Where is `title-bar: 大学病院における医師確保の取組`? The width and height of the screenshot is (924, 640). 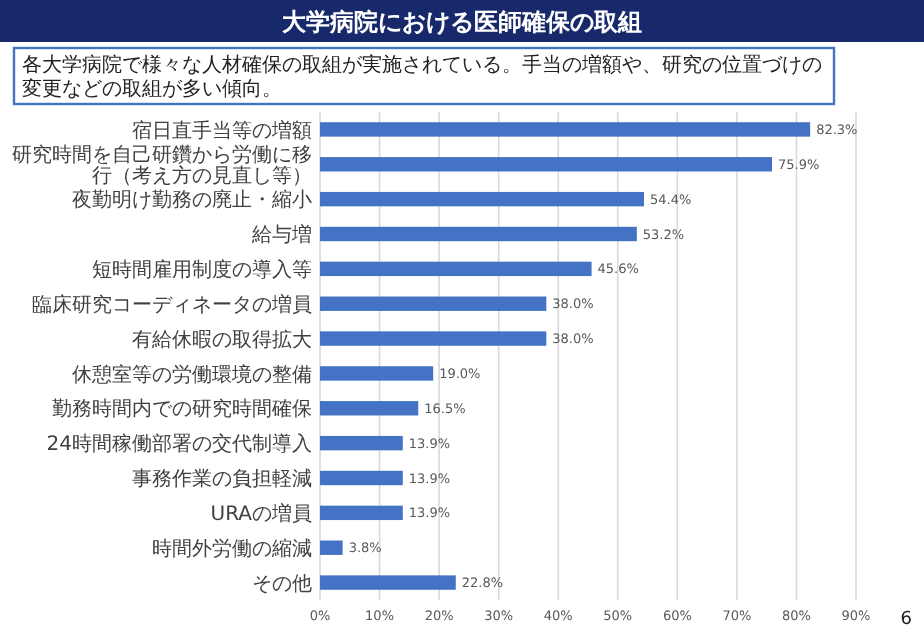
title-bar: 大学病院における医師確保の取組 is located at coordinates (462, 21).